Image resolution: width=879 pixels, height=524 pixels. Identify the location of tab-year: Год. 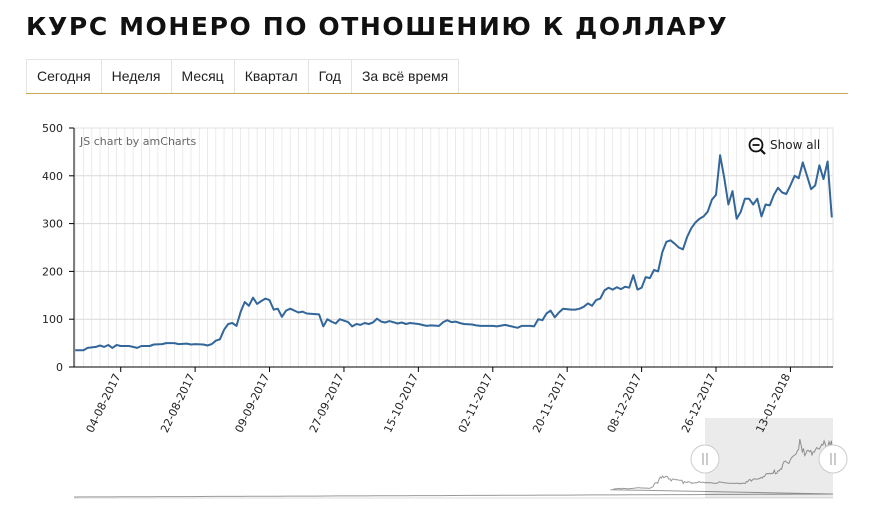
(329, 76).